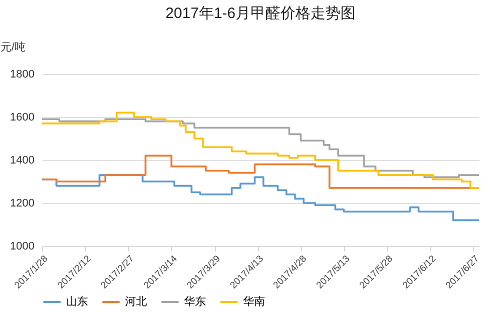 This screenshot has width=500, height=327. I want to click on legend-label: 华东, so click(195, 301).